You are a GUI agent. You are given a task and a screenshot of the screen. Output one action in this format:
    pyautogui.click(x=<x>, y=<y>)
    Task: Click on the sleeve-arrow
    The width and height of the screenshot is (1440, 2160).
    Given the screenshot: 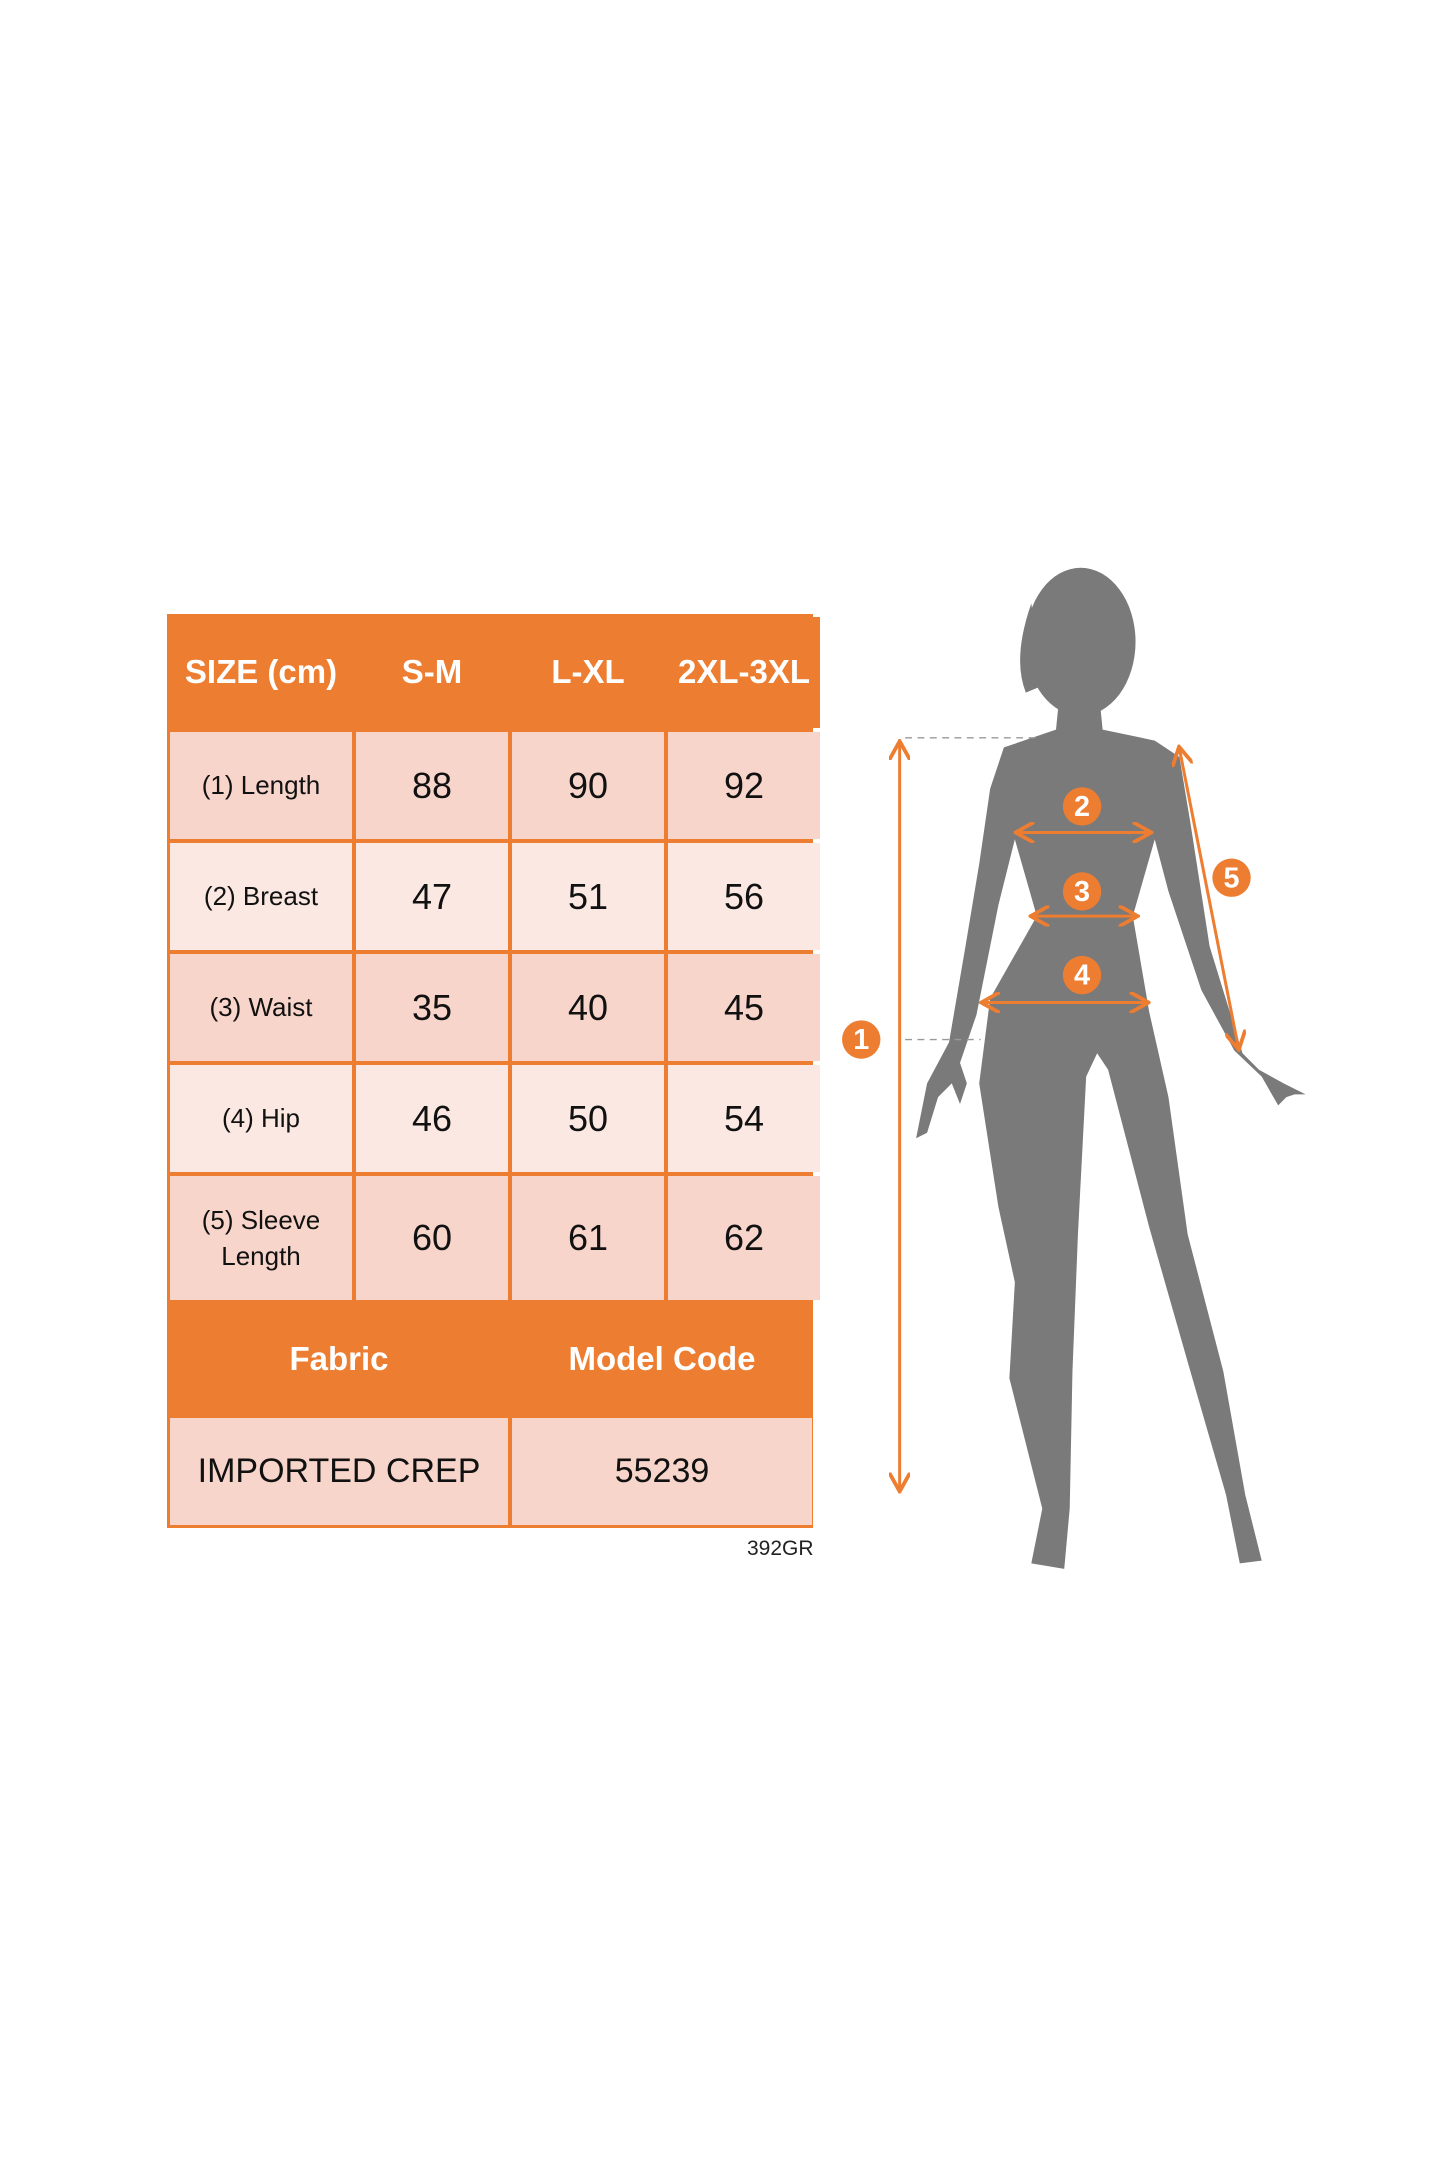 What is the action you would take?
    pyautogui.click(x=1208, y=898)
    